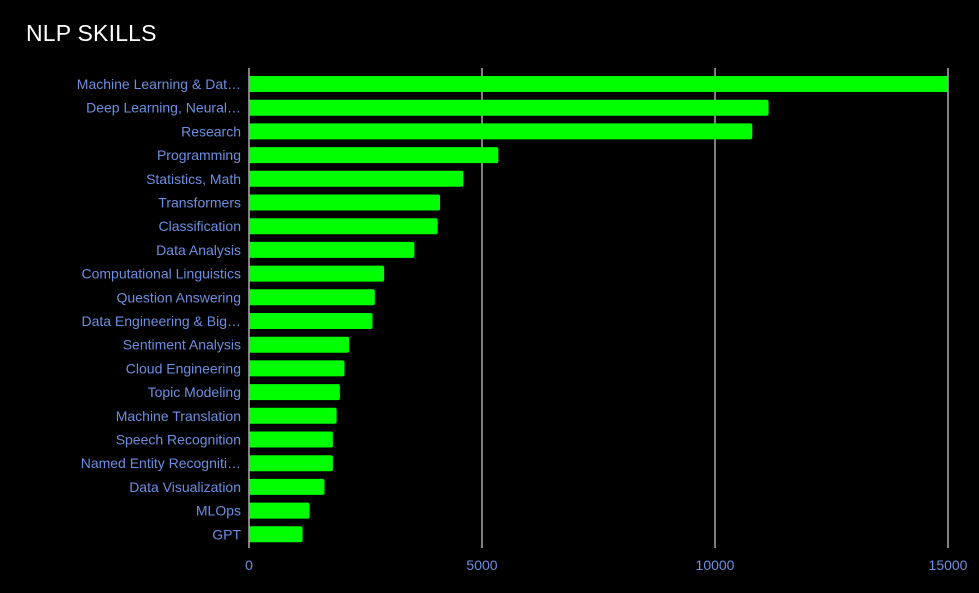  I want to click on category-label: MLOps, so click(218, 511).